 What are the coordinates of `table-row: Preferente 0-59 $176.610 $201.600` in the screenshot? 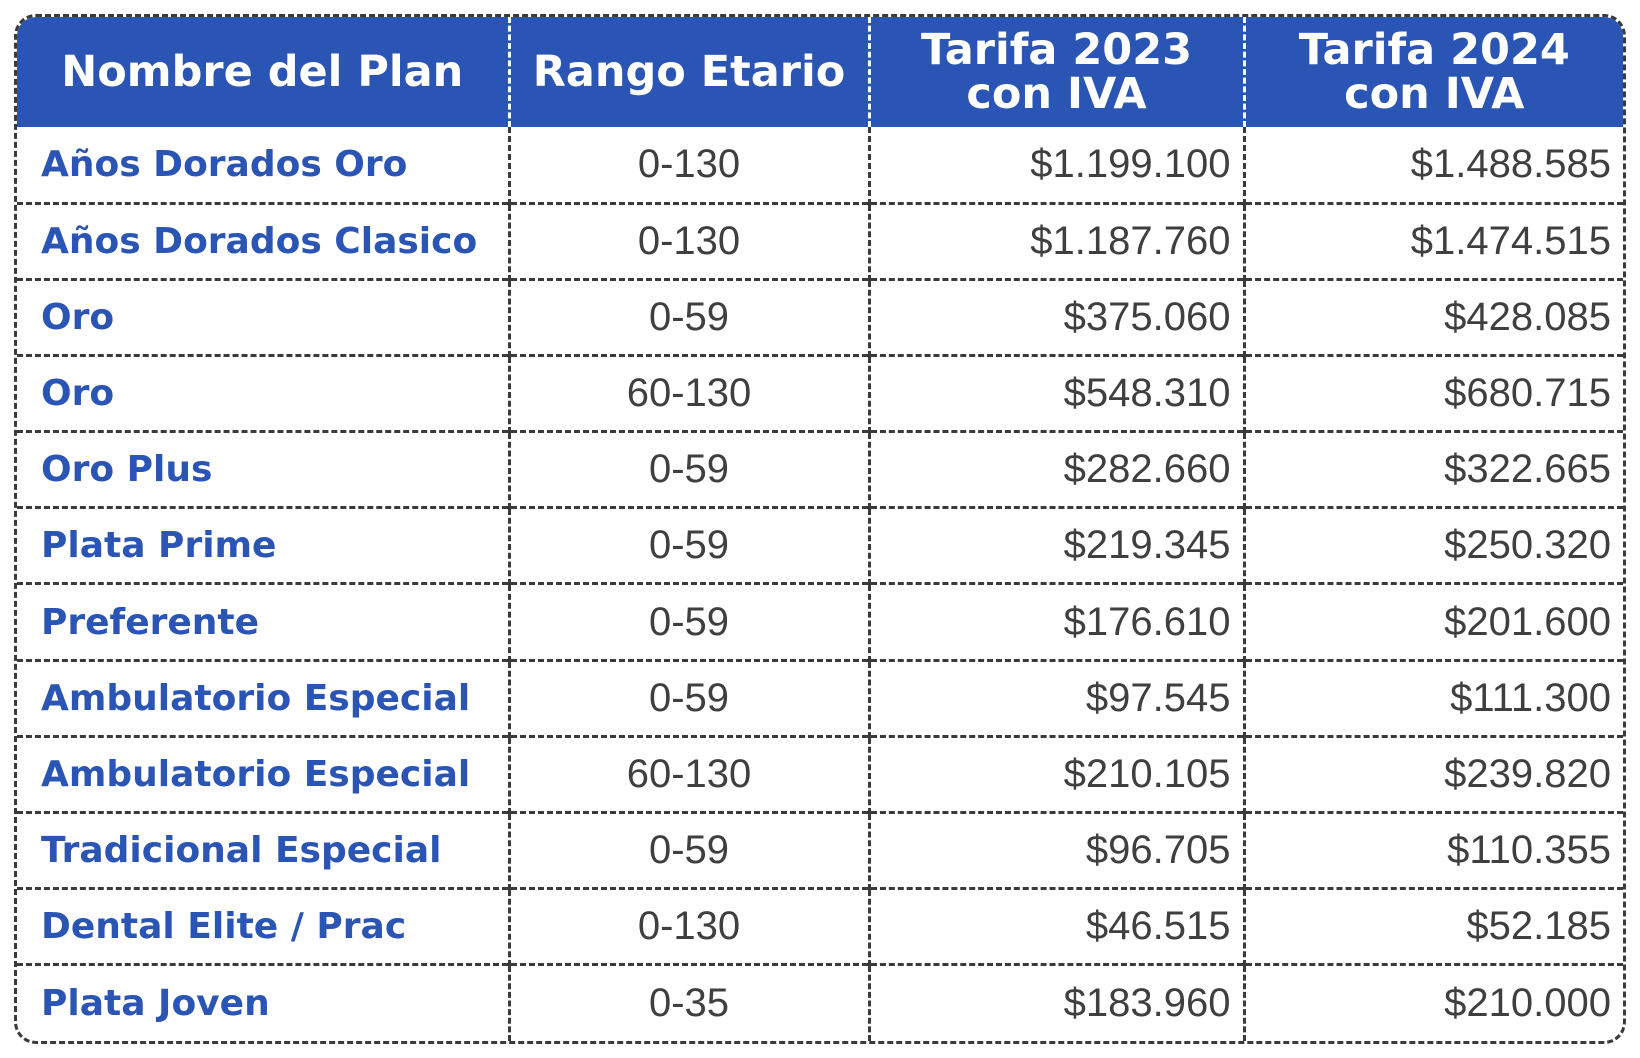 It's located at (820, 621).